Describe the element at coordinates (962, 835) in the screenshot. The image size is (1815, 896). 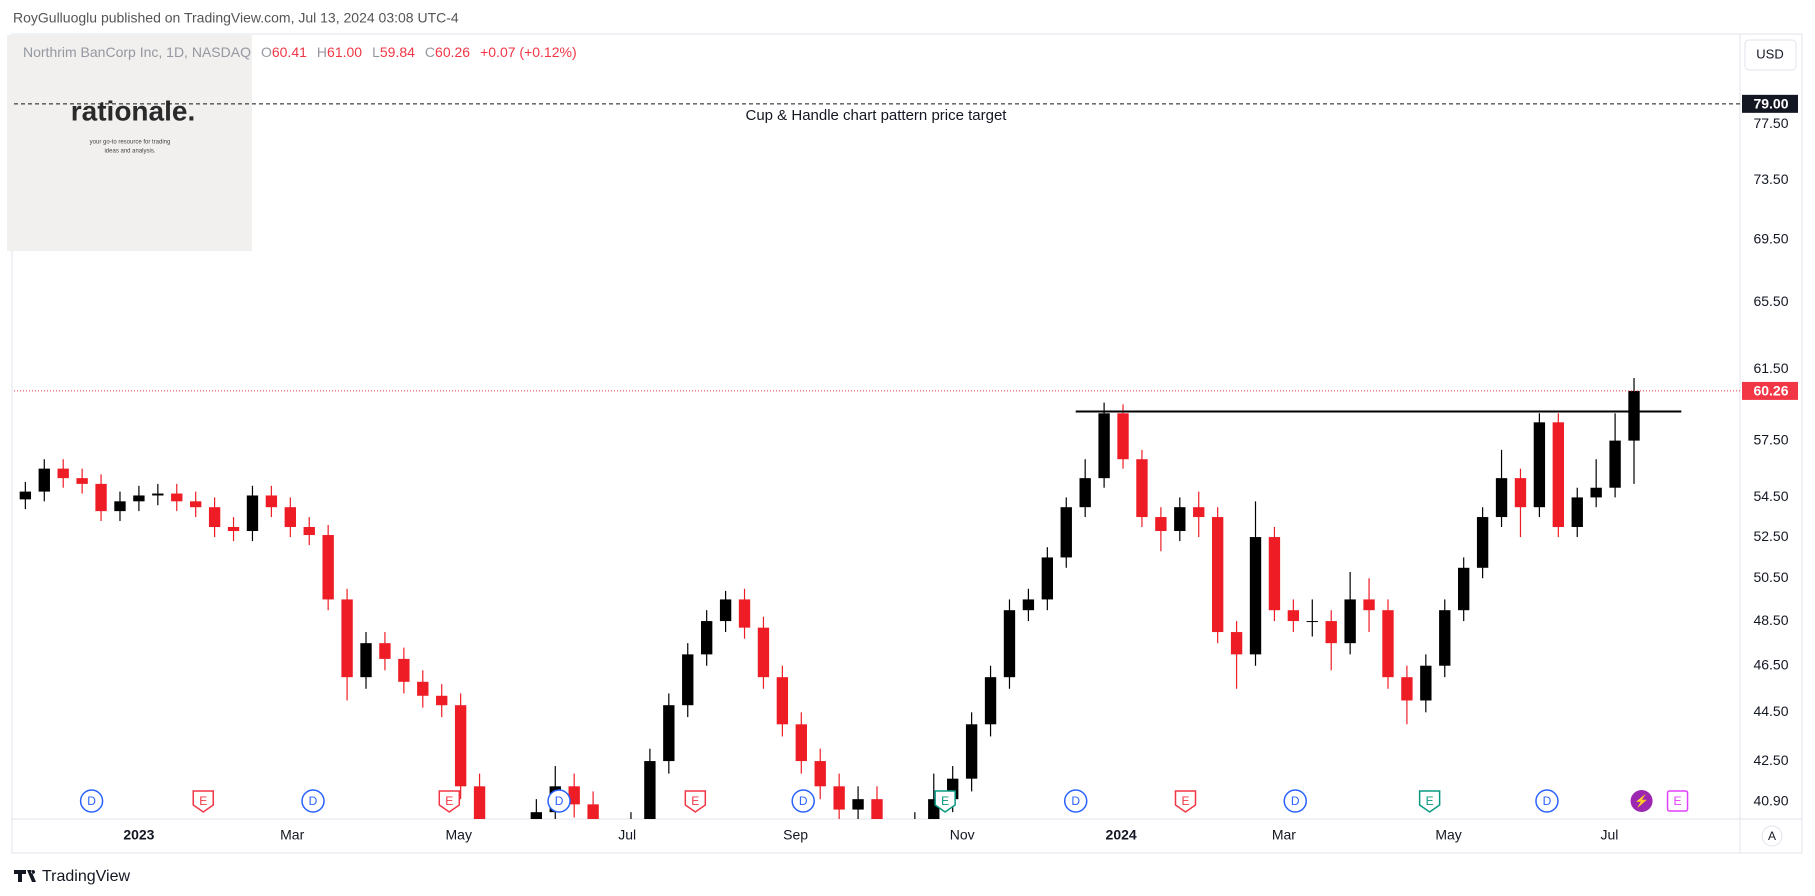
I see `x-tick-label: Nov` at that location.